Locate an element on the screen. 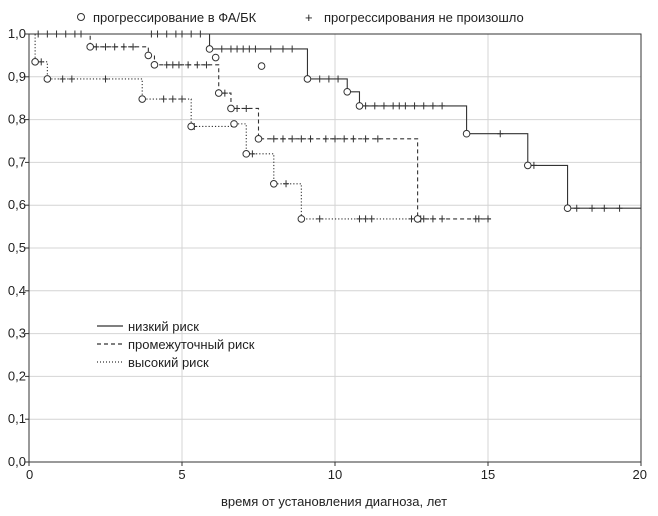 The width and height of the screenshot is (658, 516). x-tick-label: 5 is located at coordinates (181, 474).